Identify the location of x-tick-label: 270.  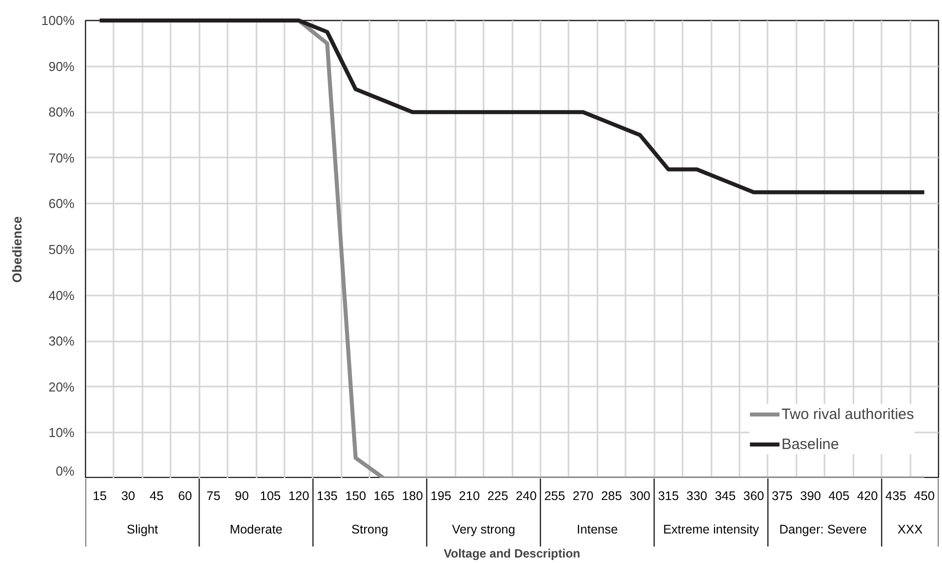
(583, 496).